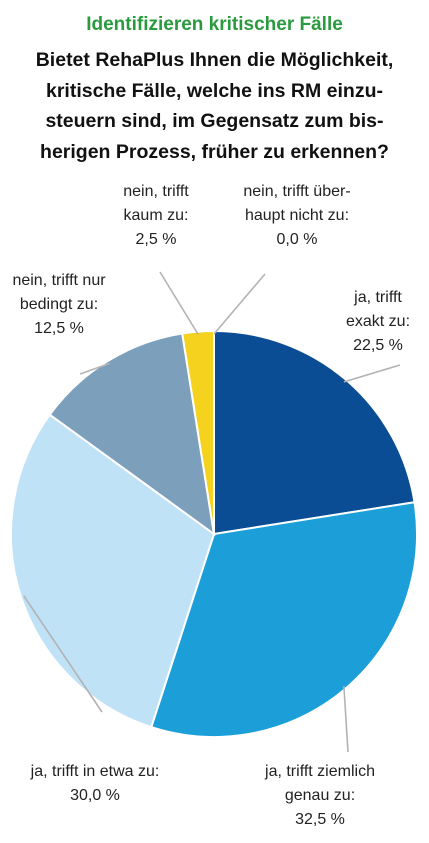 Image resolution: width=429 pixels, height=843 pixels. Describe the element at coordinates (319, 771) in the screenshot. I see `slice-label-line: ja, trifft ziemlich` at that location.